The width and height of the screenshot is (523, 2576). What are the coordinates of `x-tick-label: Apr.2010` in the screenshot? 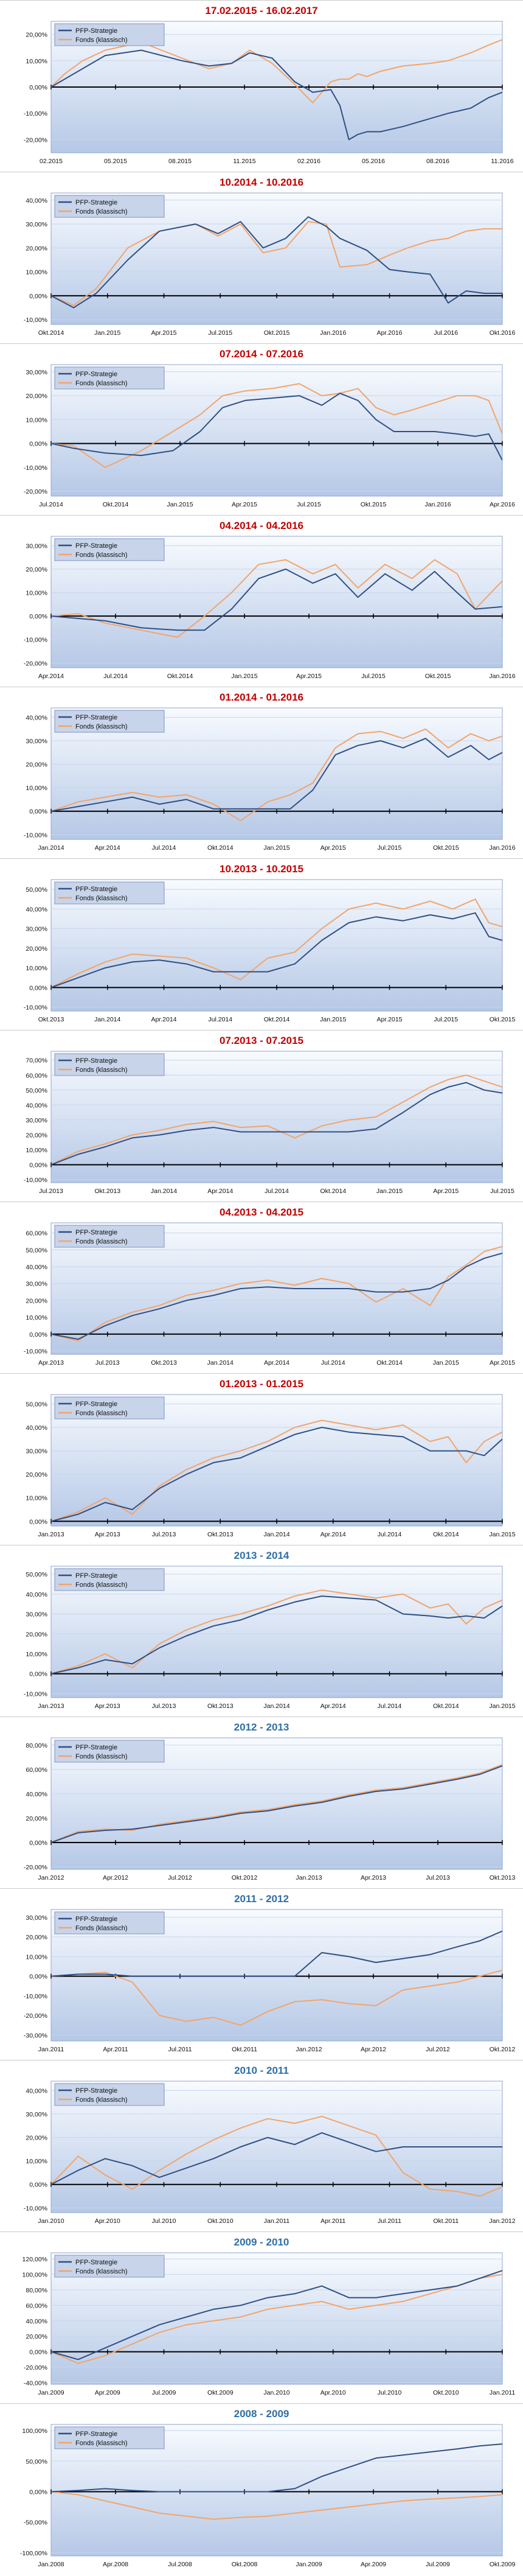 It's located at (333, 2392).